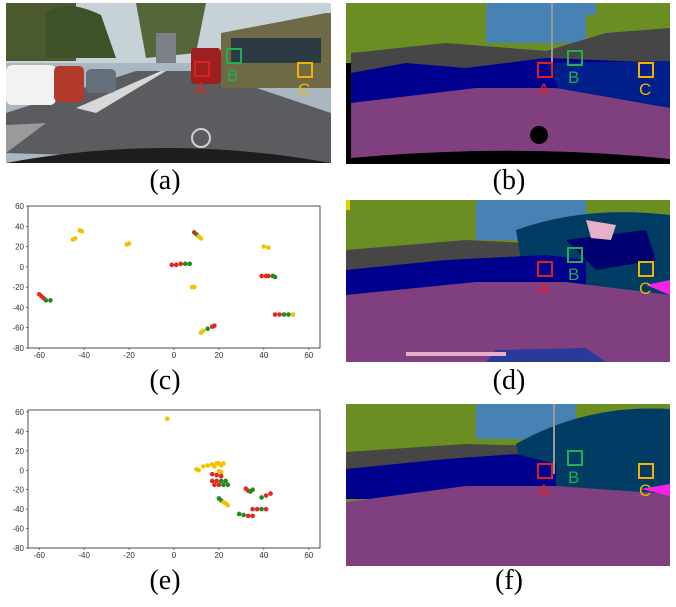  I want to click on marker-box-c, so click(305, 70).